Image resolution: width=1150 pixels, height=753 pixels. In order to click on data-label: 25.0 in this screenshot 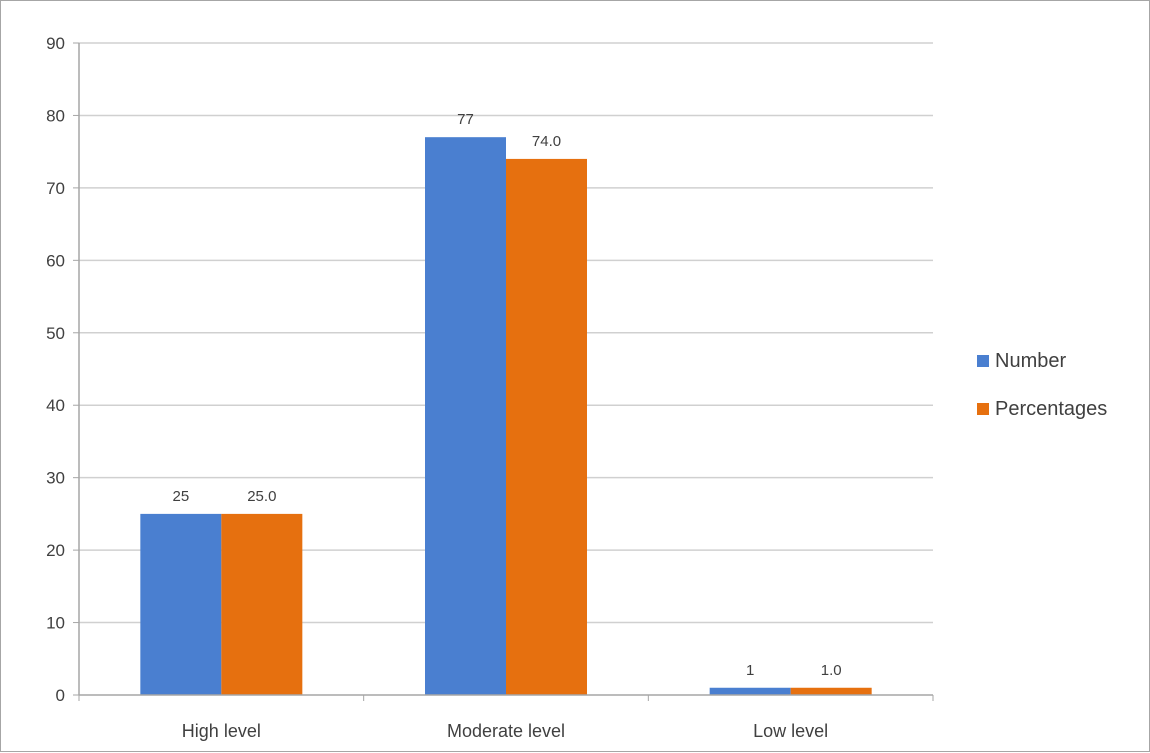, I will do `click(261, 496)`.